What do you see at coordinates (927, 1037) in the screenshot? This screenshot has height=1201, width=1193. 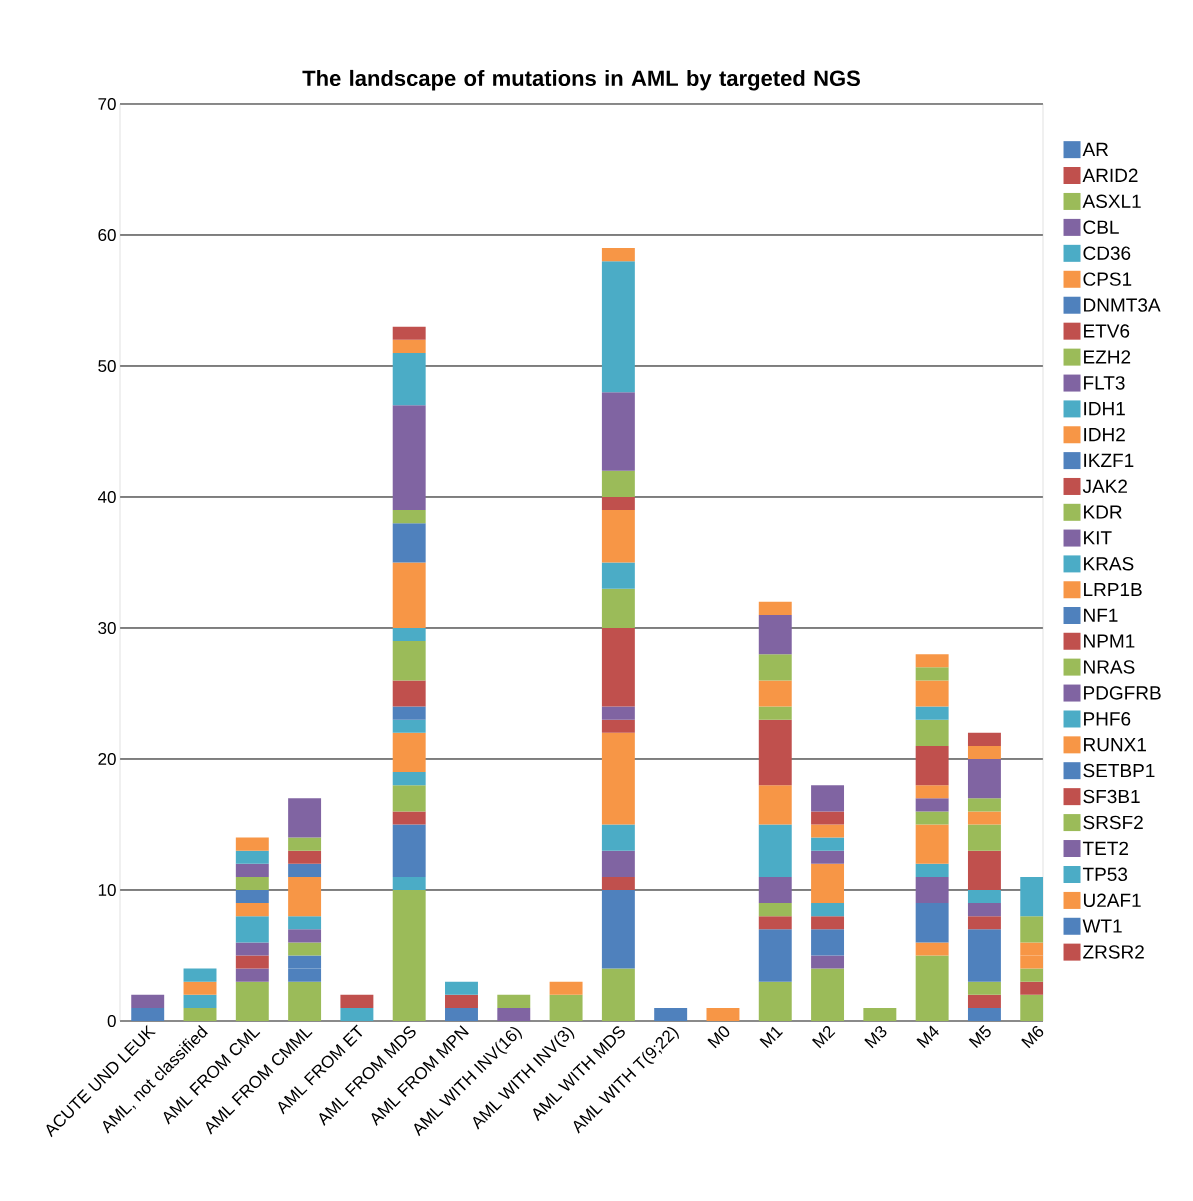 I see `x-tick-label: M4` at bounding box center [927, 1037].